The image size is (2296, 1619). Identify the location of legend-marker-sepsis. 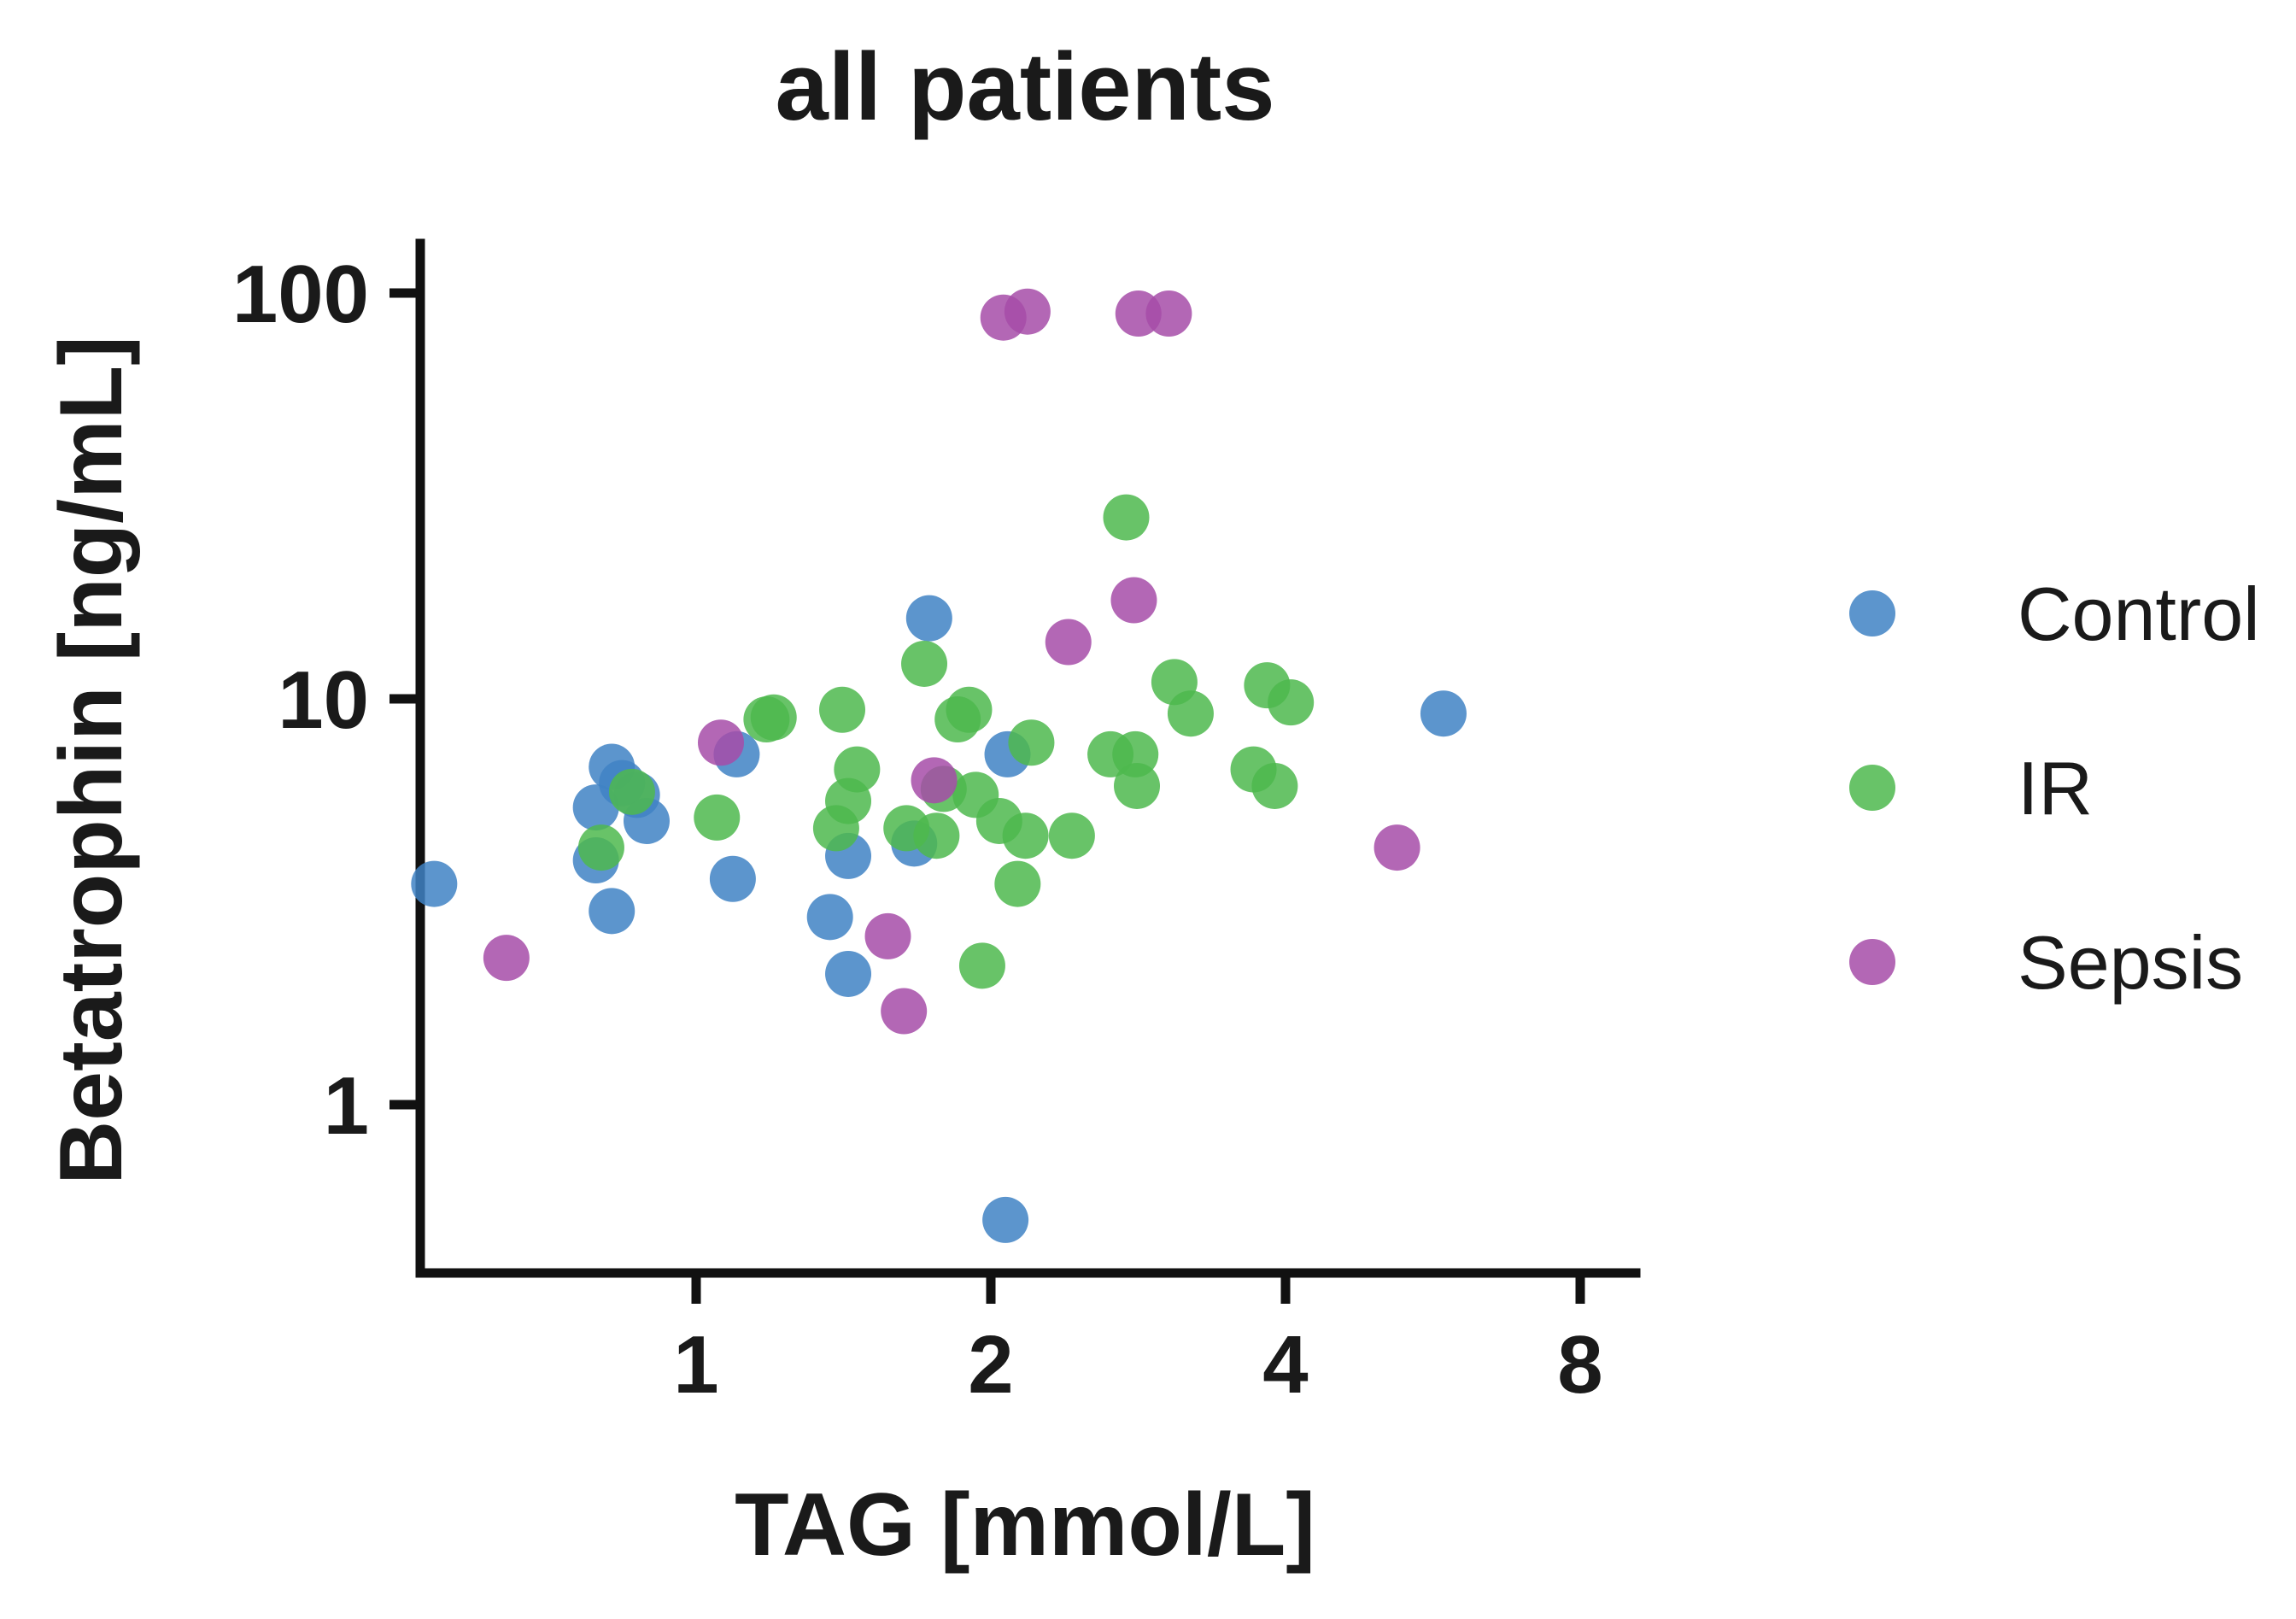
(1872, 962).